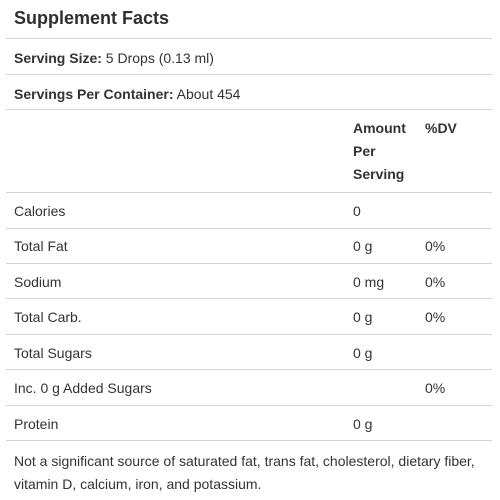 The width and height of the screenshot is (500, 500). Describe the element at coordinates (40, 211) in the screenshot. I see `nutrient-name: Calories` at that location.